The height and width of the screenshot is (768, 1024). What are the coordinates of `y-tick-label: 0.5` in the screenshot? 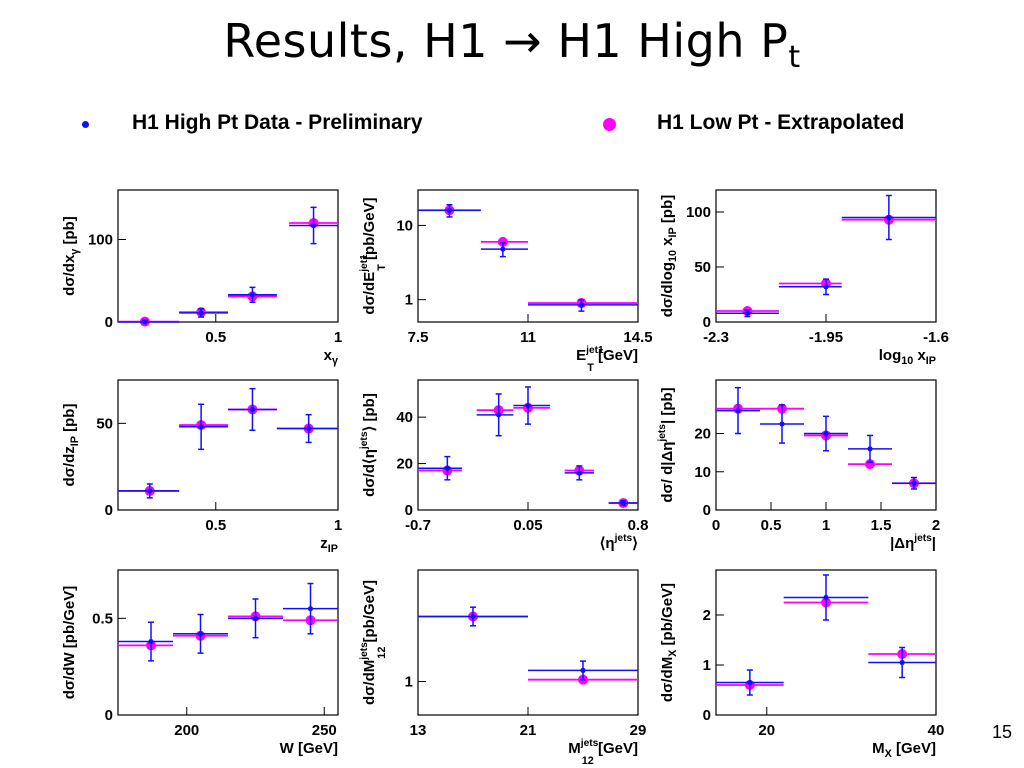 It's located at (102, 618).